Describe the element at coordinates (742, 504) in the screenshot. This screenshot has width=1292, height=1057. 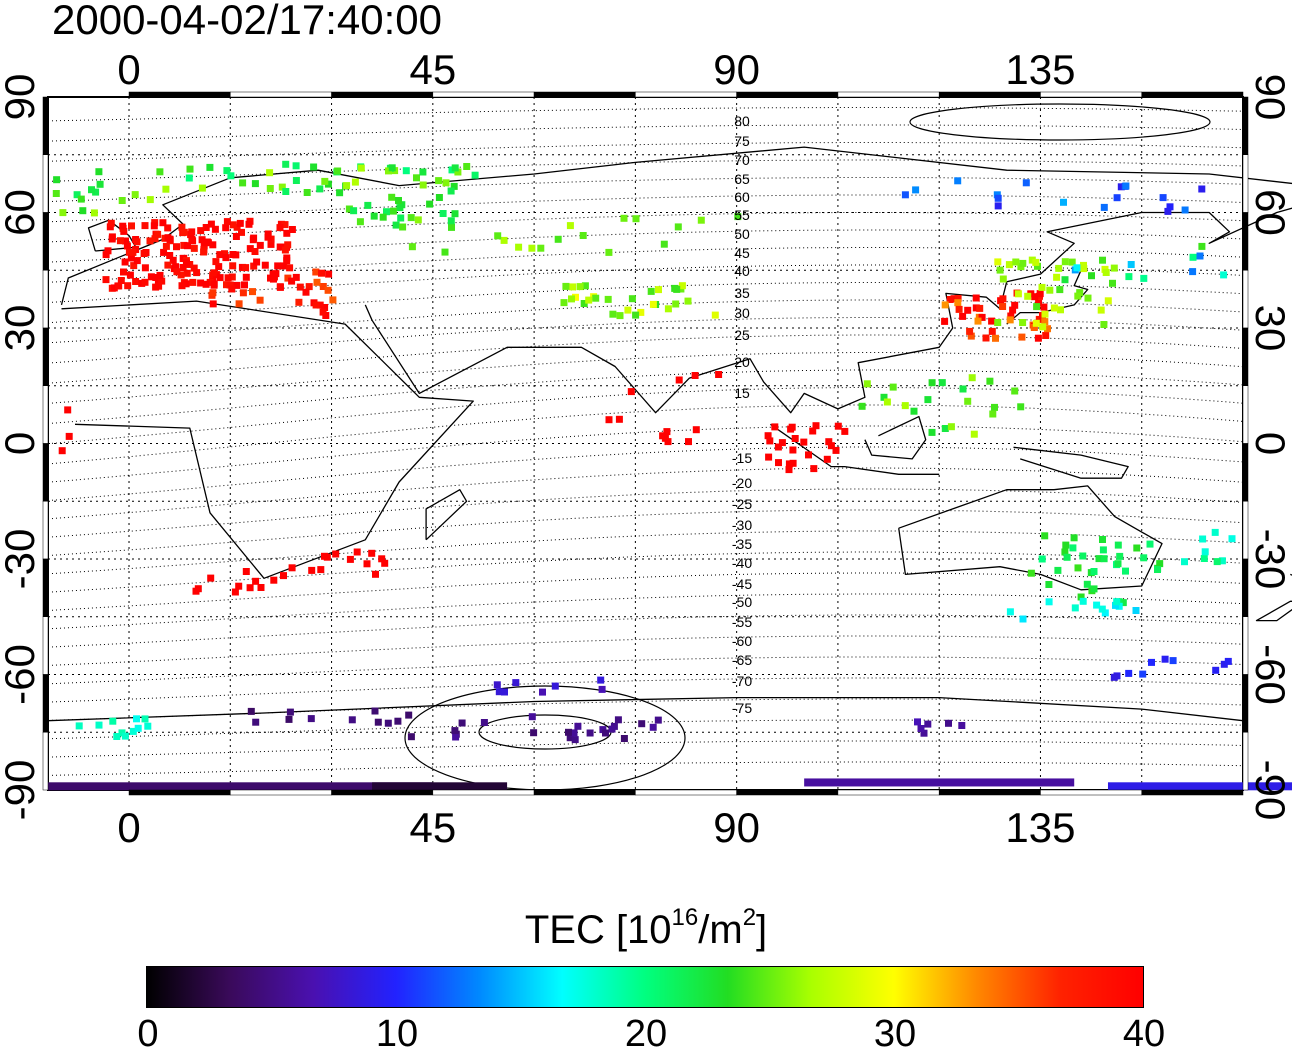
I see `contour-label: -25` at that location.